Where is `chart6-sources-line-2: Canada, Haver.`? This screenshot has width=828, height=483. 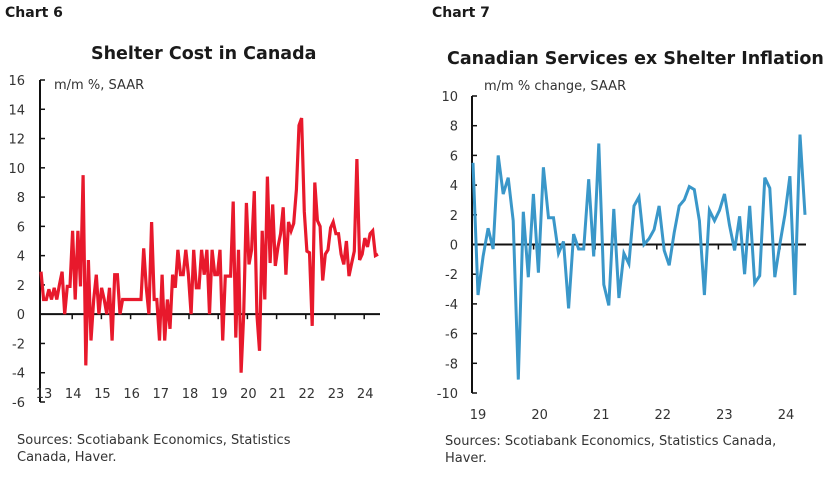 chart6-sources-line-2: Canada, Haver. is located at coordinates (67, 457).